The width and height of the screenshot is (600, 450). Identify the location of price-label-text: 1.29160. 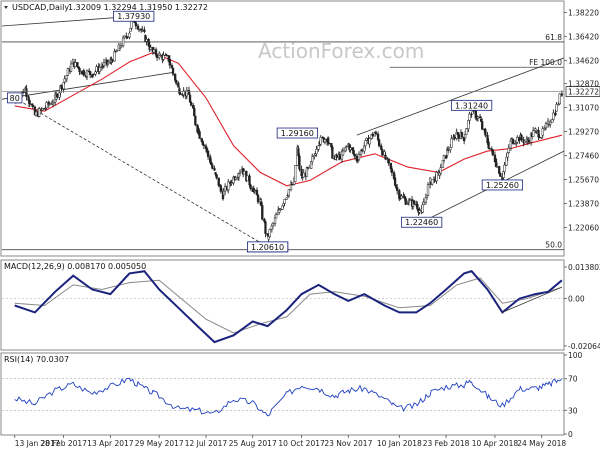
(297, 133).